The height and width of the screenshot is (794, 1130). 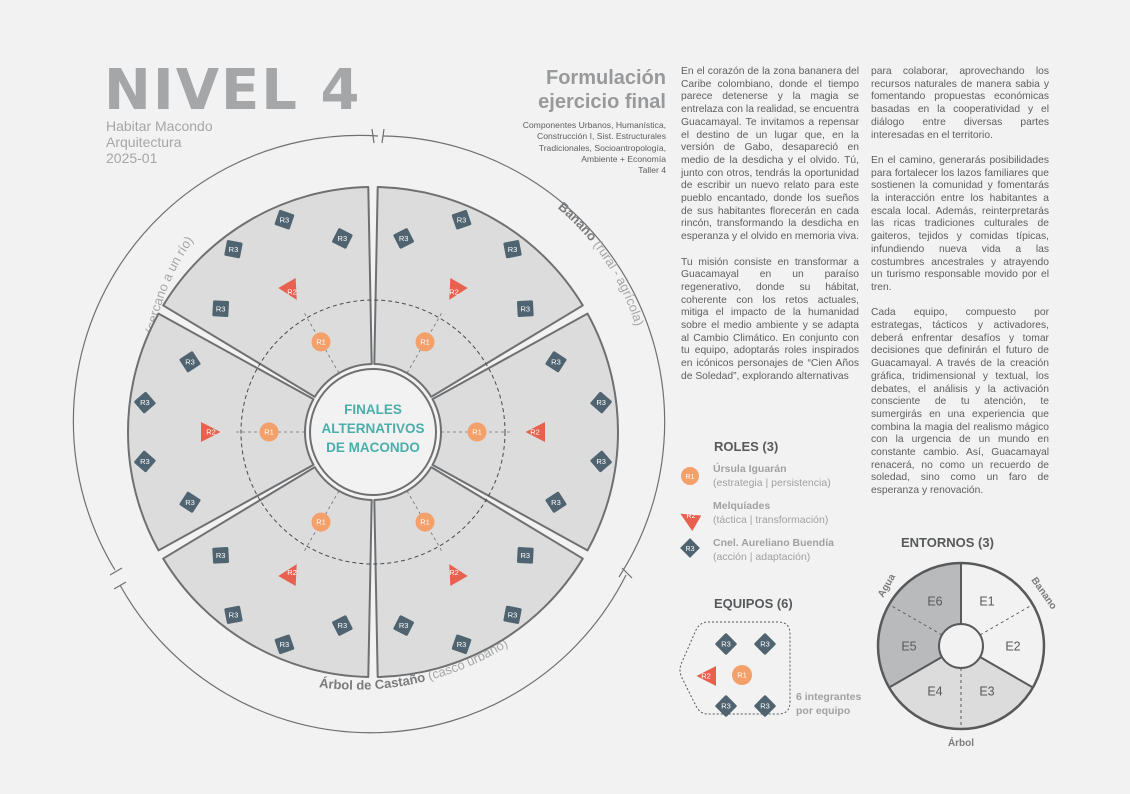 I want to click on page-title: NIVEL 4, so click(x=233, y=90).